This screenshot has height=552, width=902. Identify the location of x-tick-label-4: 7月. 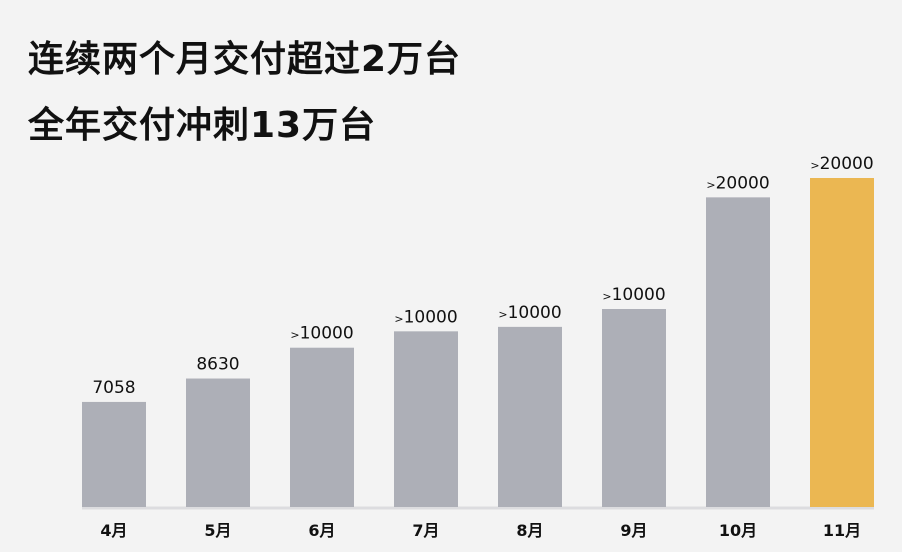
(425, 530).